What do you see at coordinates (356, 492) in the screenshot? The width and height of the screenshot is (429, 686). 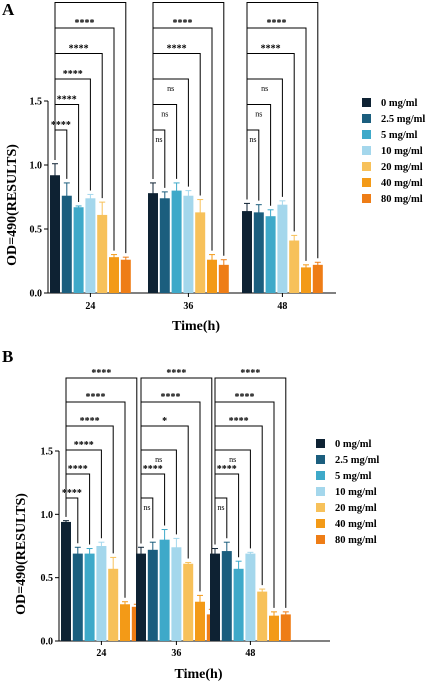 I see `legend-label: 10 mg/ml` at bounding box center [356, 492].